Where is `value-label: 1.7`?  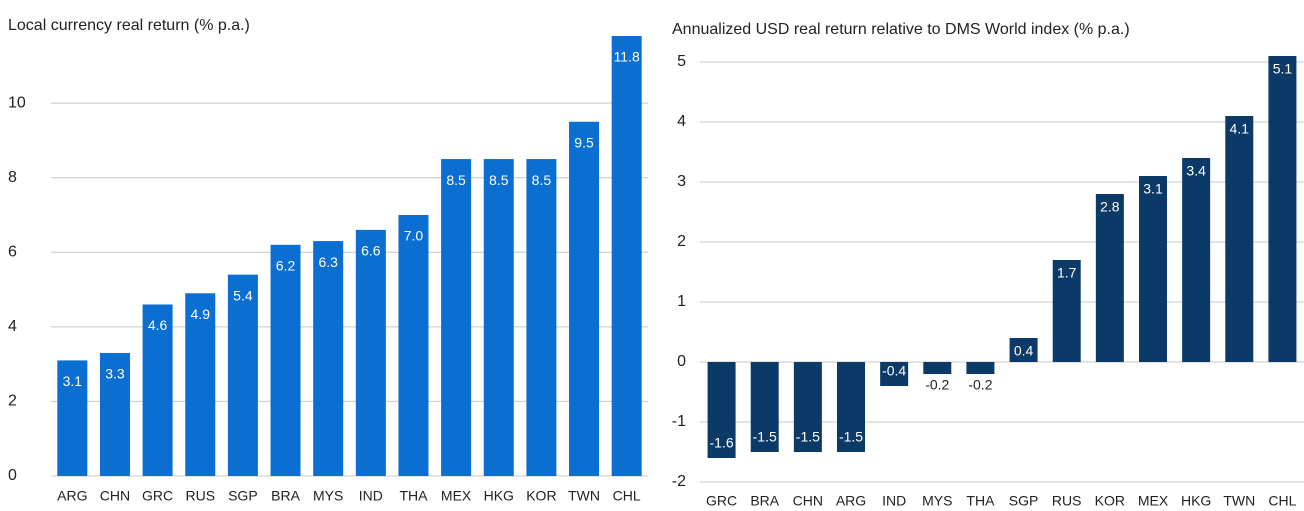
value-label: 1.7 is located at coordinates (1067, 273).